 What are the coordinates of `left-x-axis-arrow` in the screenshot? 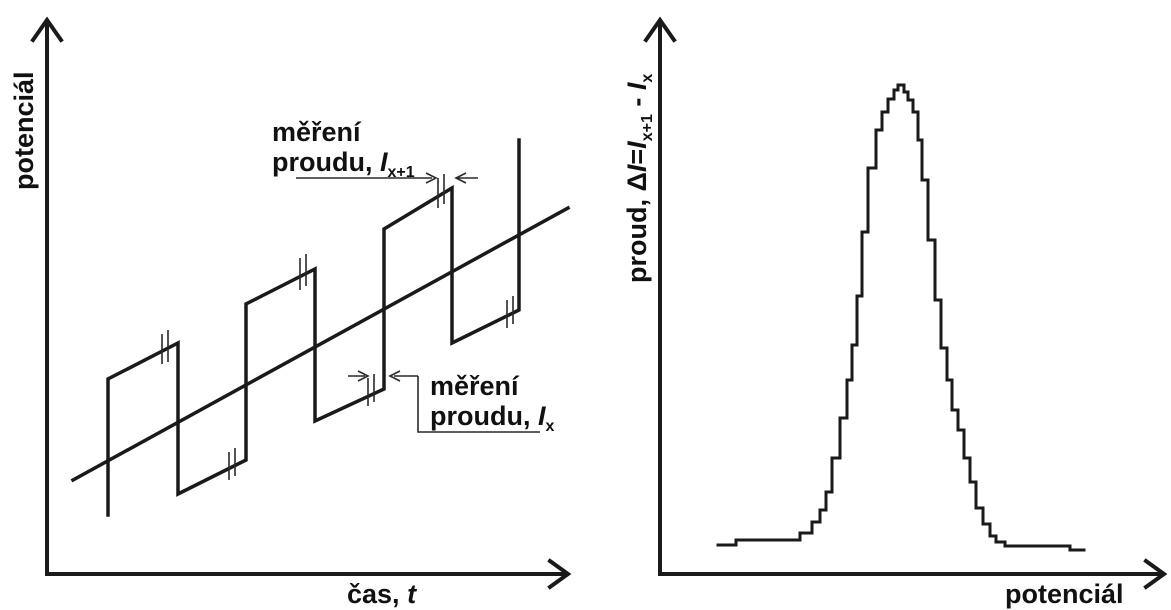 It's located at (559, 574).